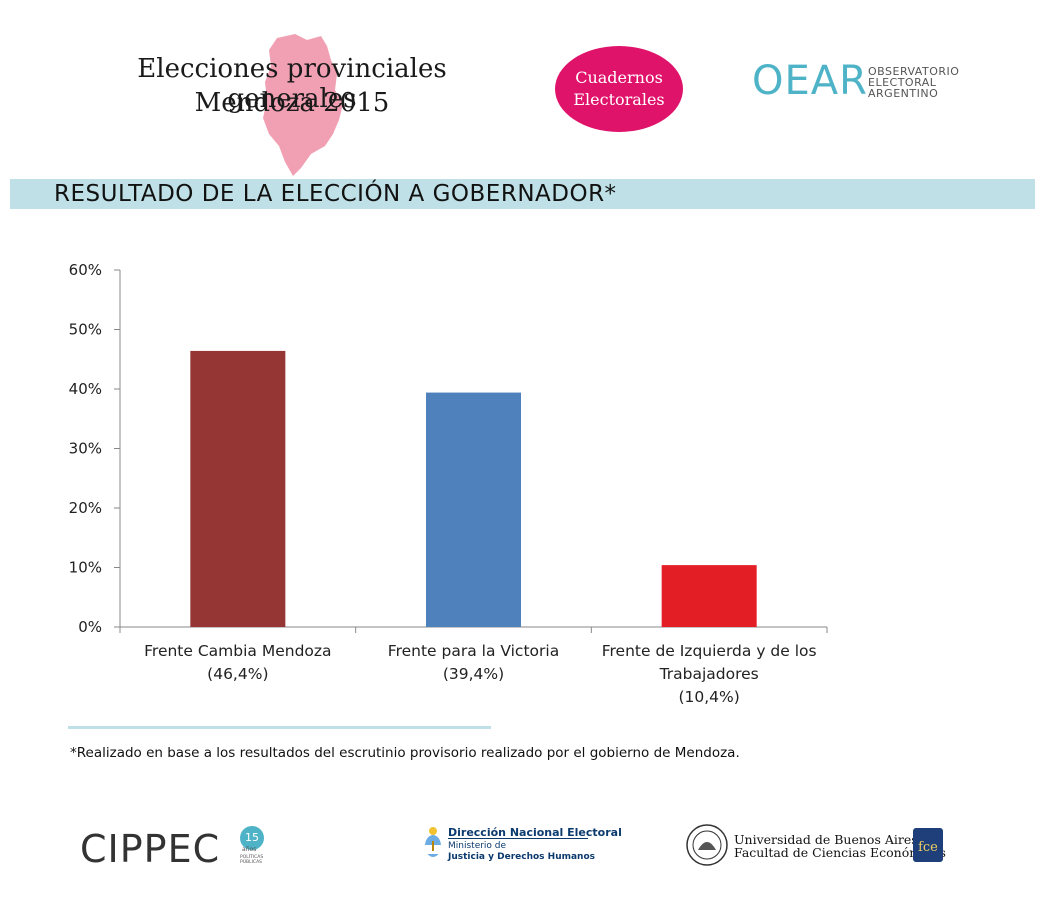 This screenshot has width=1045, height=900. I want to click on cippec-logo: CIPPEC, so click(150, 849).